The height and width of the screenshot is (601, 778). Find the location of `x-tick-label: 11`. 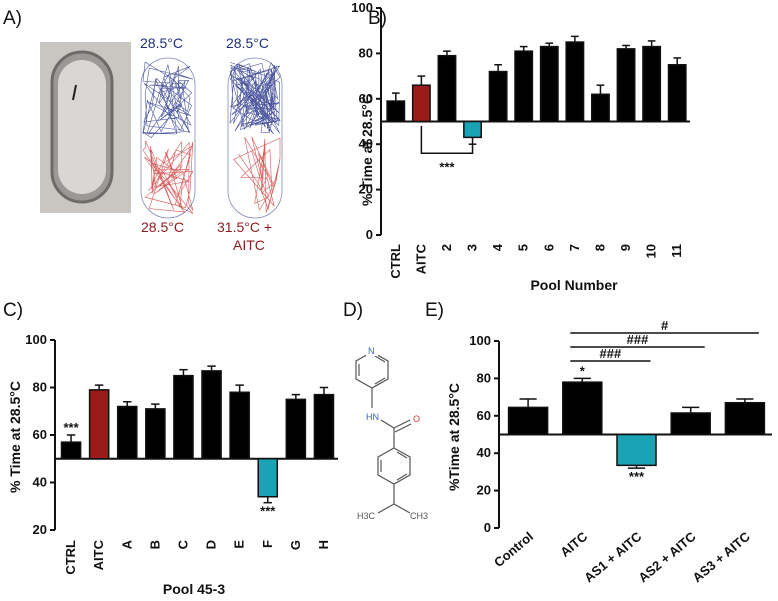

x-tick-label: 11 is located at coordinates (676, 251).